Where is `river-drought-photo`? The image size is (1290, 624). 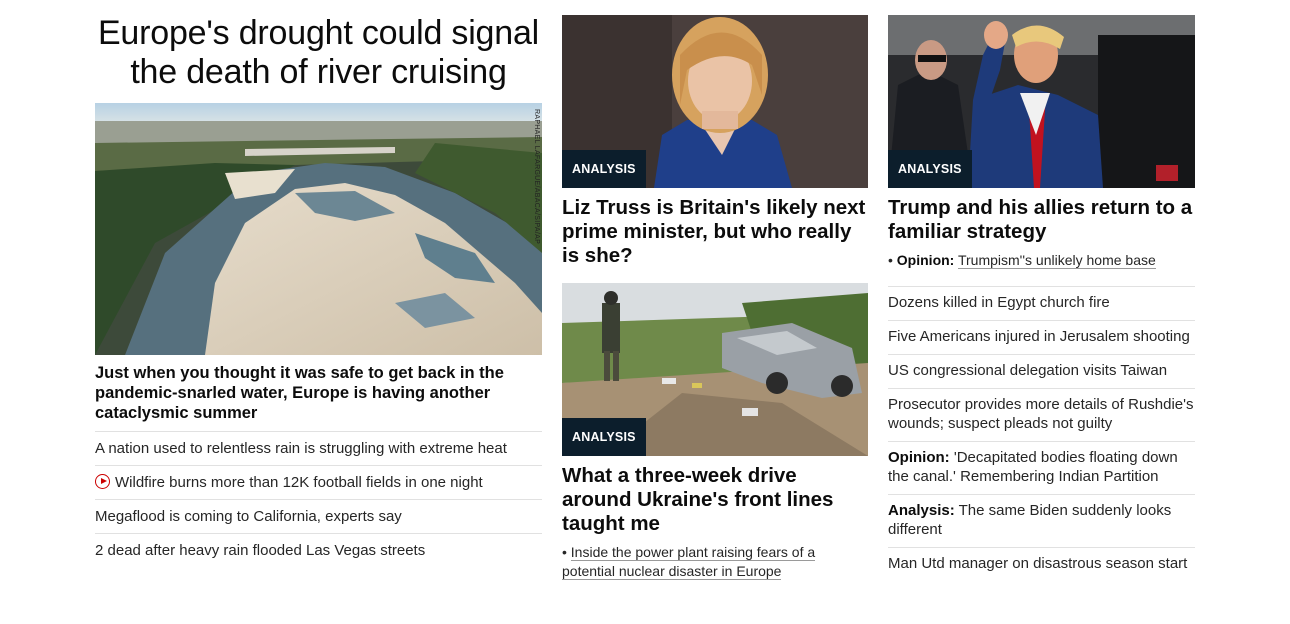 river-drought-photo is located at coordinates (318, 229).